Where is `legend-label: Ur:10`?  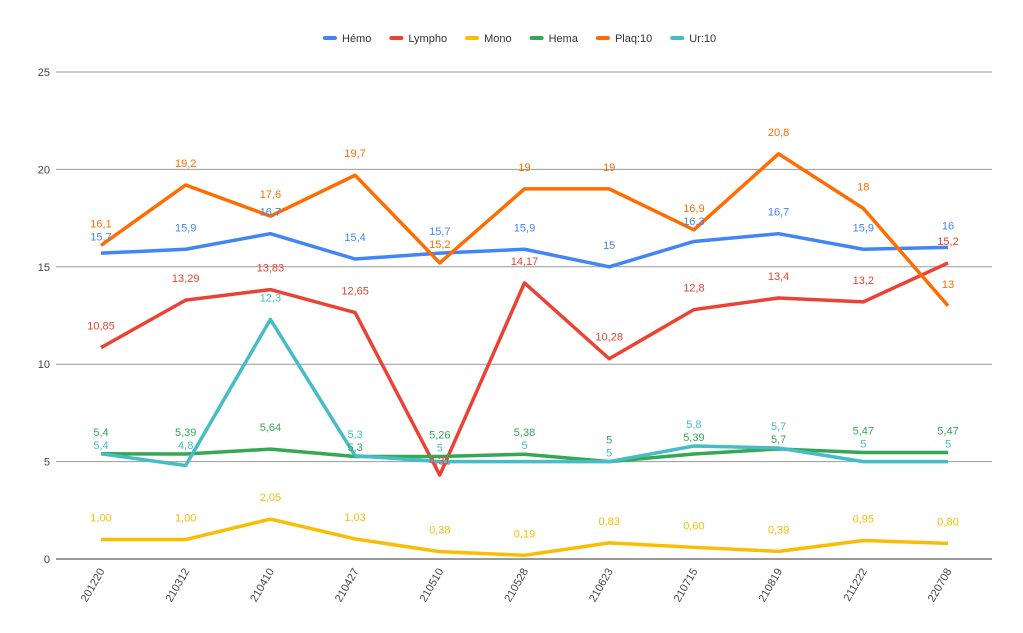
legend-label: Ur:10 is located at coordinates (702, 39).